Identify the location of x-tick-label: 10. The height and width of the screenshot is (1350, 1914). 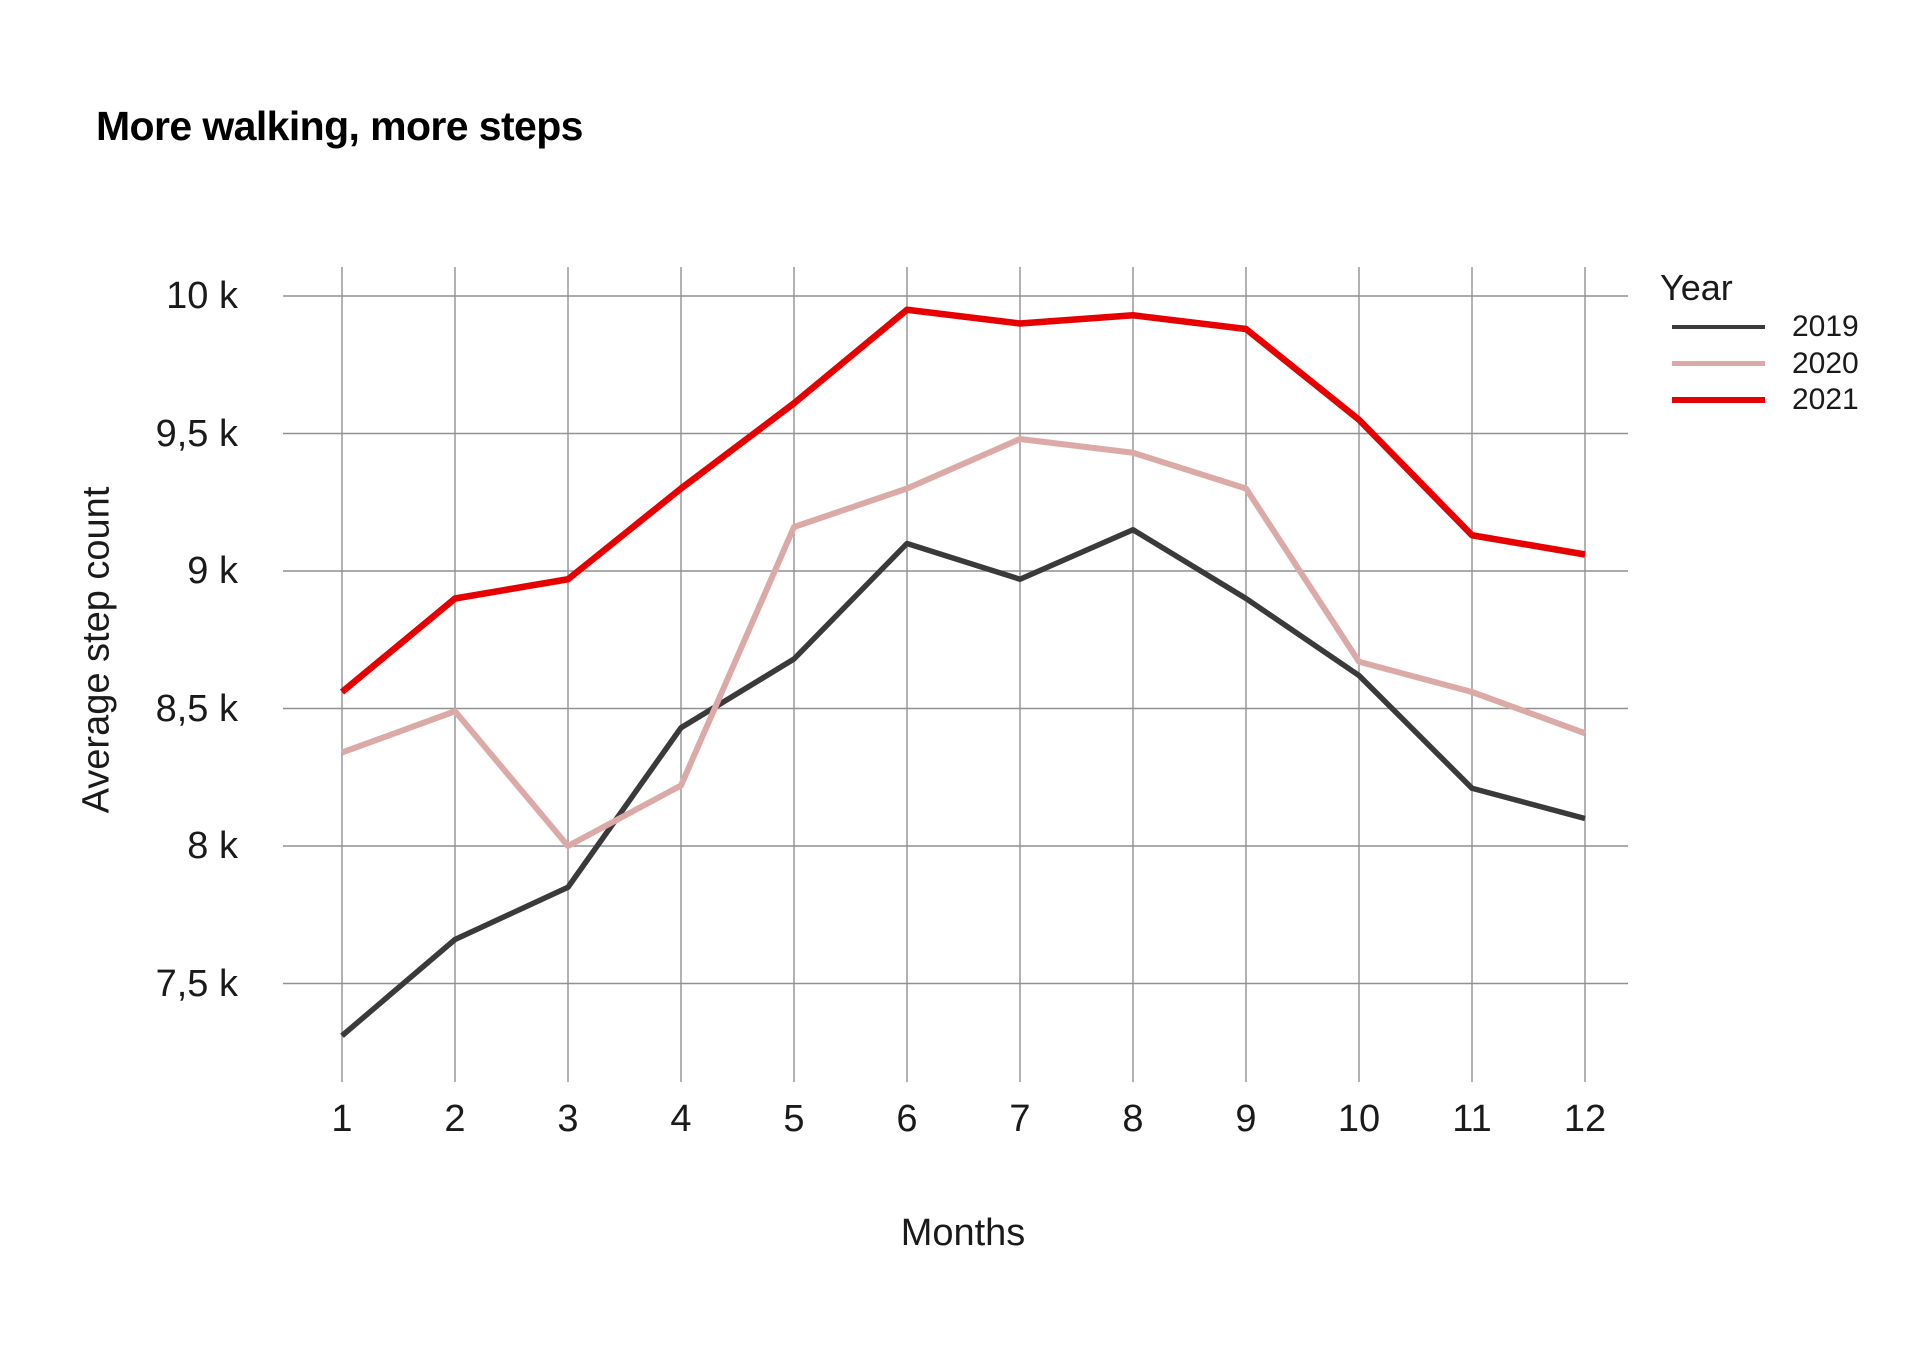
(1359, 1119).